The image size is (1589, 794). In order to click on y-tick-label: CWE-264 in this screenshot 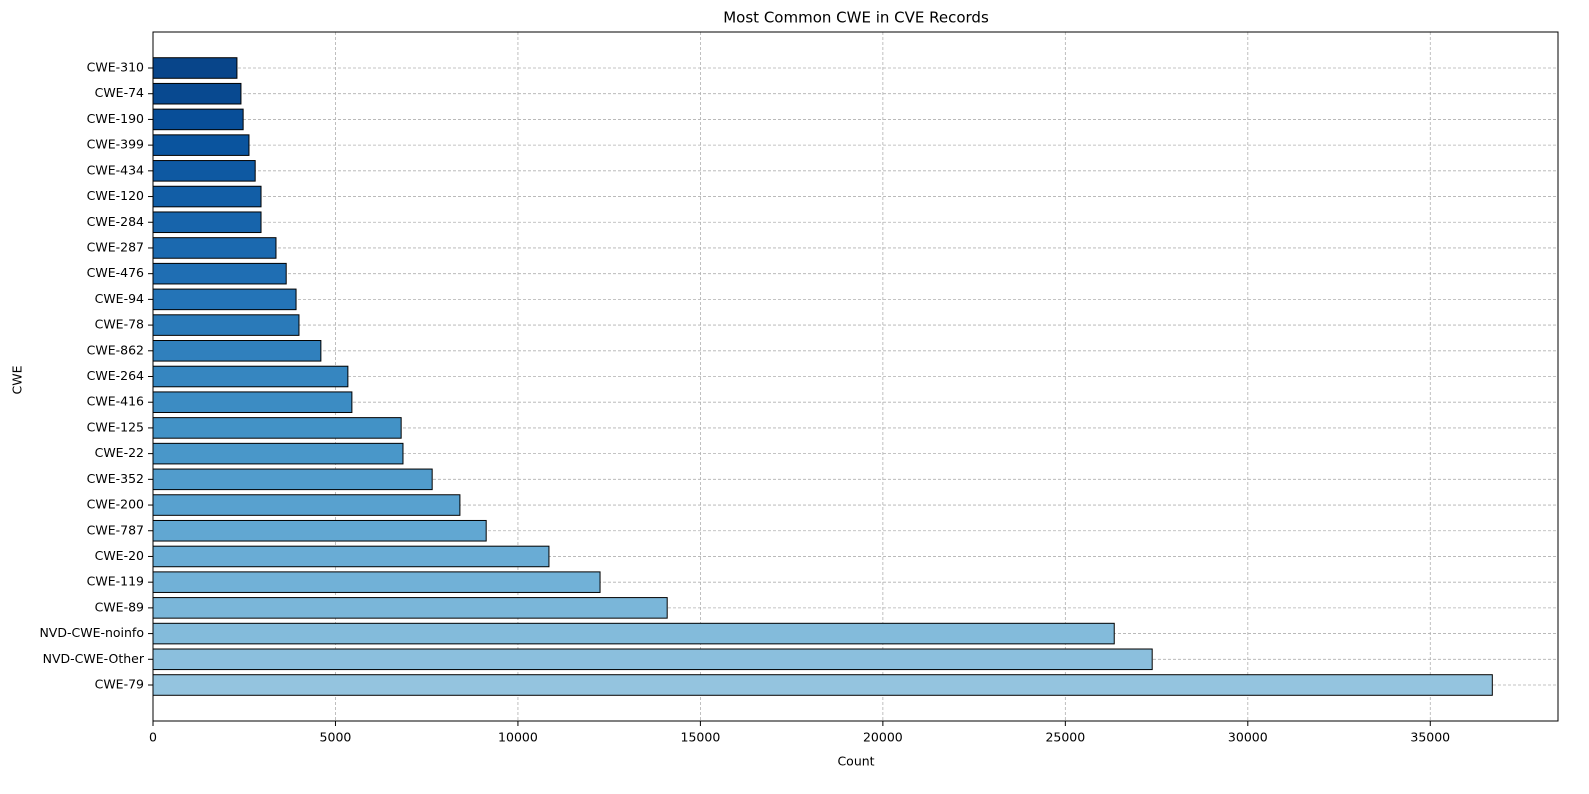, I will do `click(115, 375)`.